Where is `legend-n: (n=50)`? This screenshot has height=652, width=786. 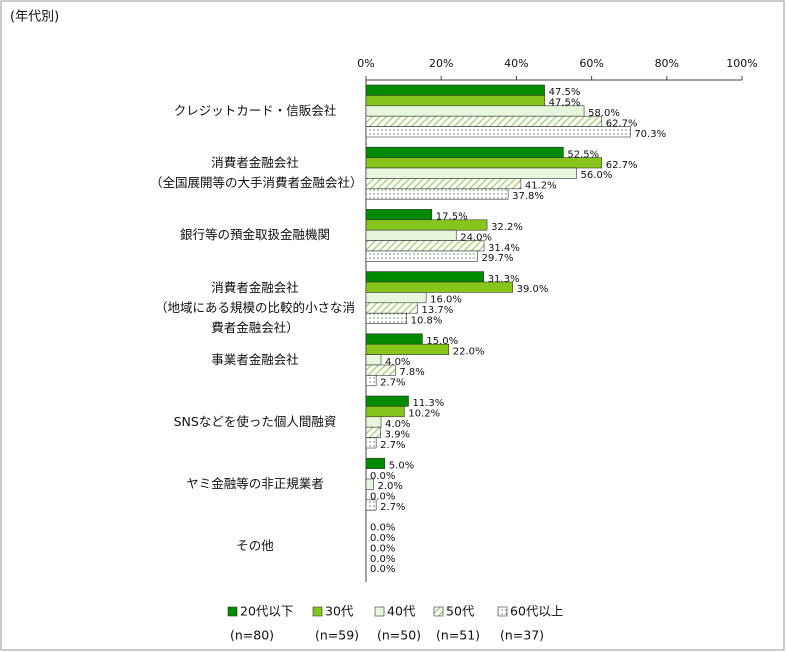
legend-n: (n=50) is located at coordinates (399, 635).